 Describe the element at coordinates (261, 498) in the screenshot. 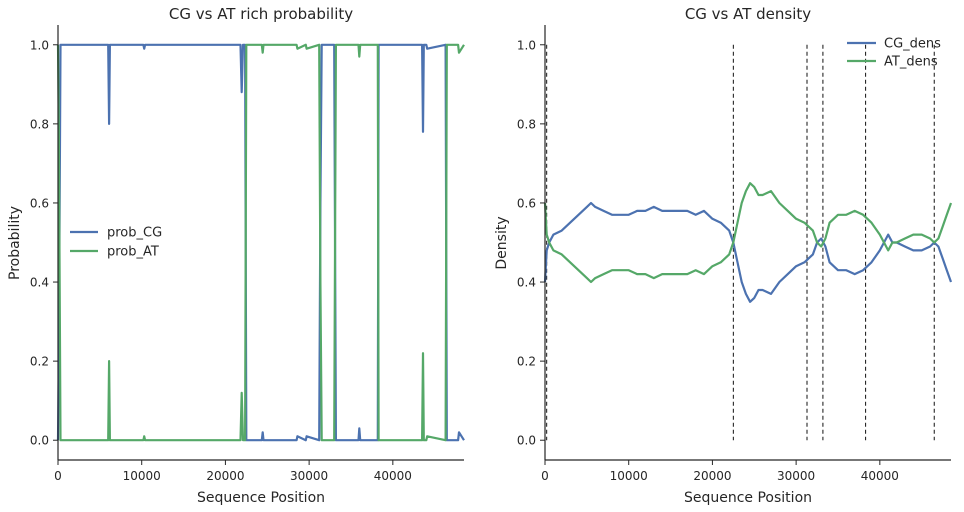

I see `left-x-axis-label: Sequence Position` at that location.